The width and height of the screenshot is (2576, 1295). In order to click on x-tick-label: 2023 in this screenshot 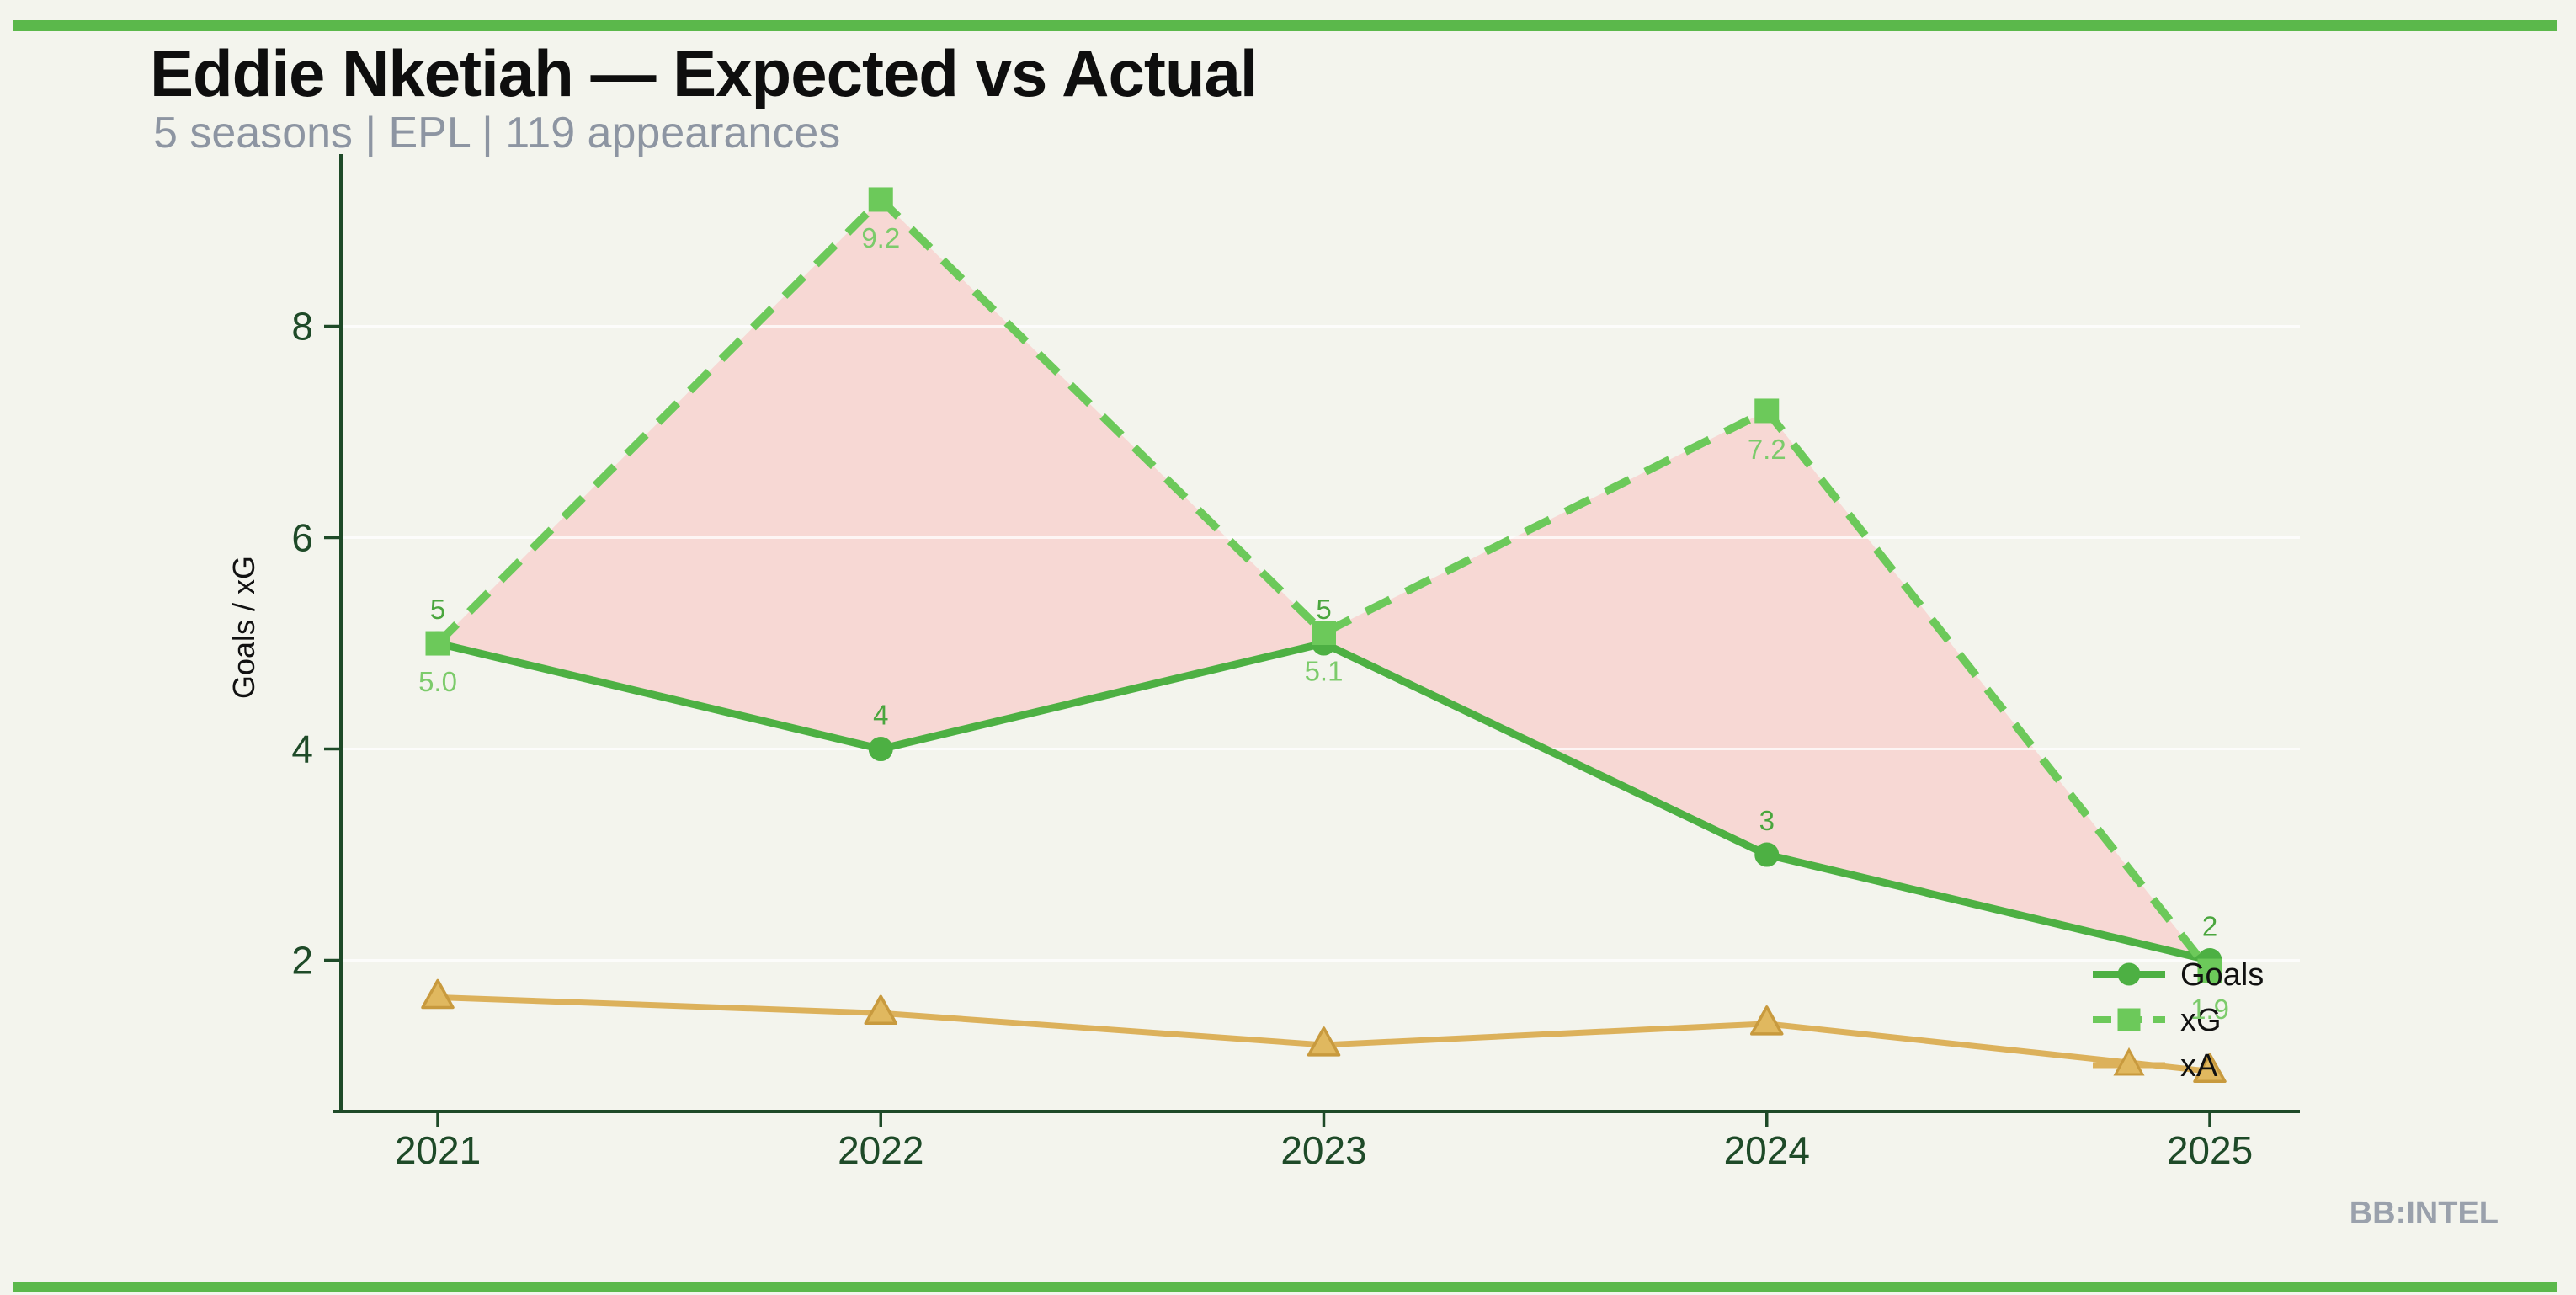, I will do `click(1323, 1150)`.